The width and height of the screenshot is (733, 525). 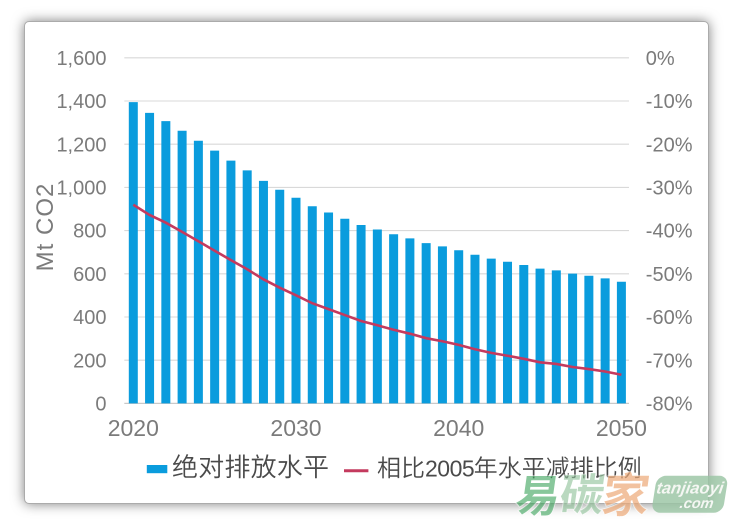 I want to click on svg-text: -60%, so click(x=669, y=318).